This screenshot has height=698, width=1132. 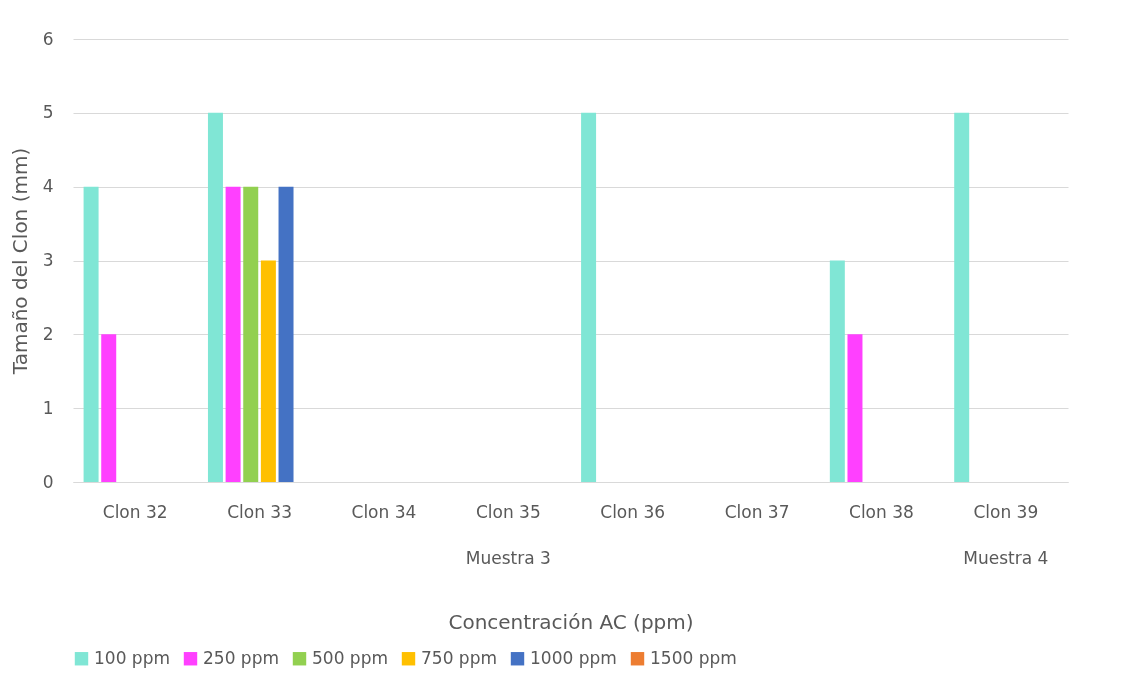 I want to click on y-tick-label: 5, so click(x=48, y=112).